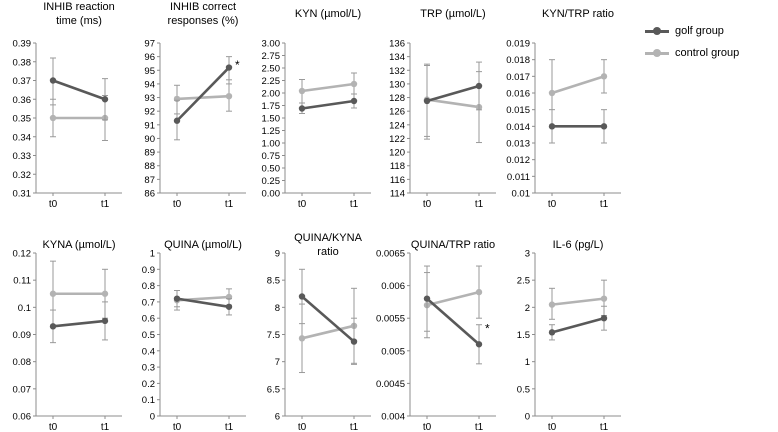 The image size is (778, 432). Describe the element at coordinates (22, 119) in the screenshot. I see `panel-1-y-tick-label: 0.35` at that location.